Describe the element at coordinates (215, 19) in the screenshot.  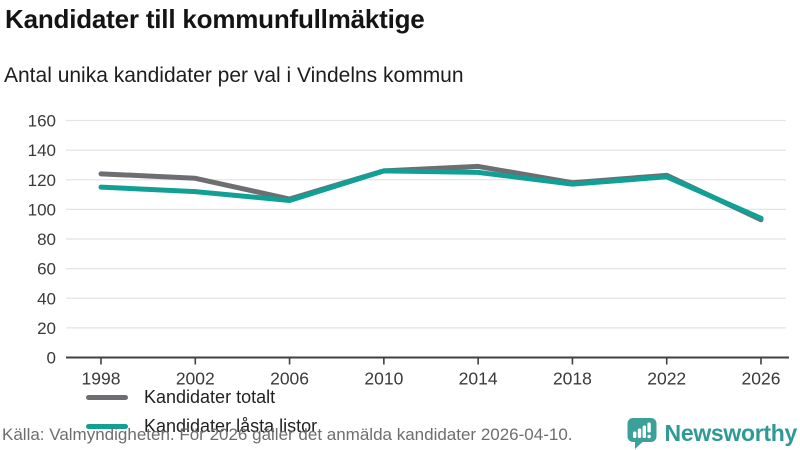
I see `page-title: Kandidater till kommunfullmäktige` at that location.